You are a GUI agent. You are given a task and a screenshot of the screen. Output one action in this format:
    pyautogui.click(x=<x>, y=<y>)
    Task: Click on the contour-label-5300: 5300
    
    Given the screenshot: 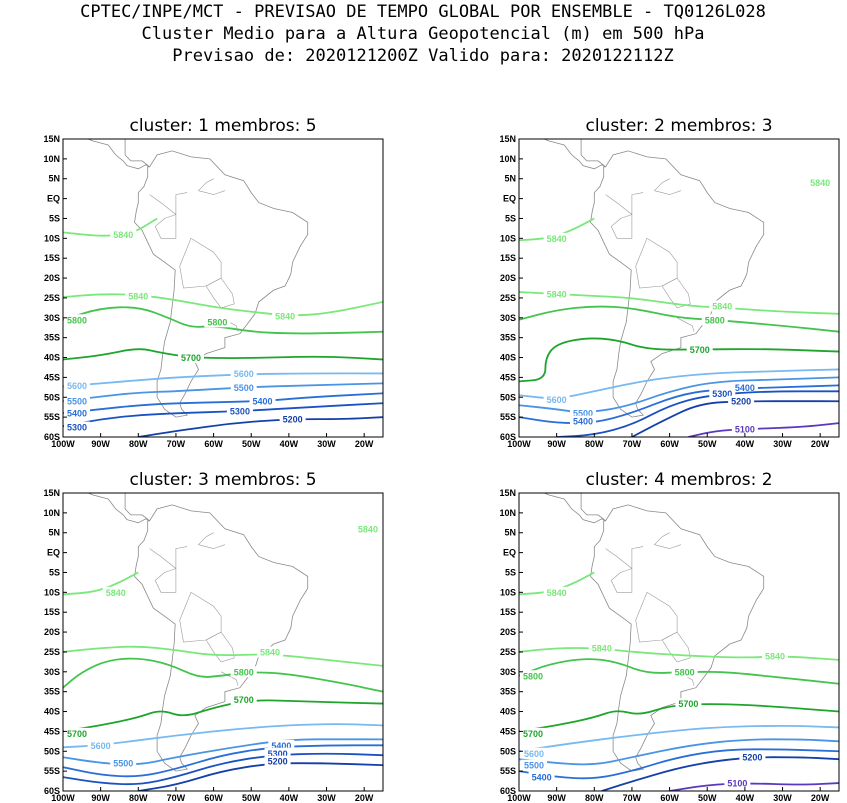 What is the action you would take?
    pyautogui.click(x=77, y=428)
    